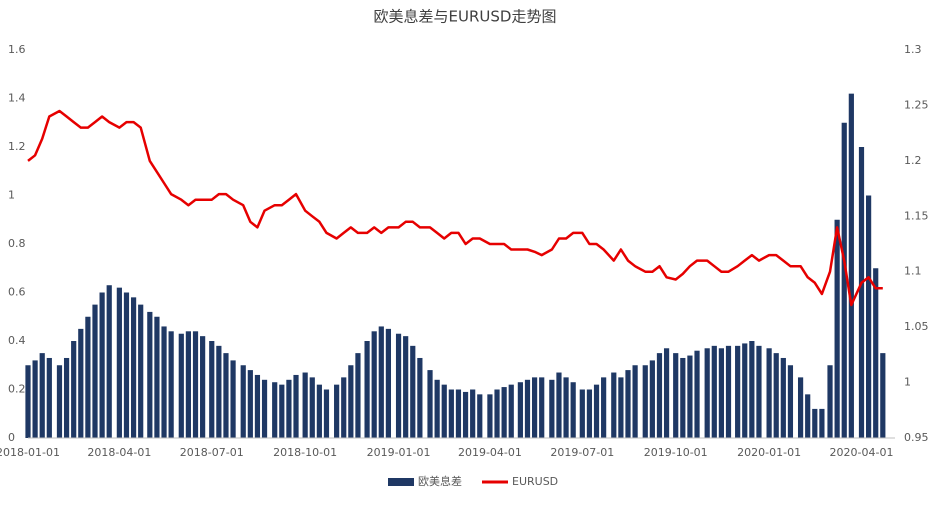 Image resolution: width=931 pixels, height=505 pixels. I want to click on y2-tick-label: 1, so click(907, 382).